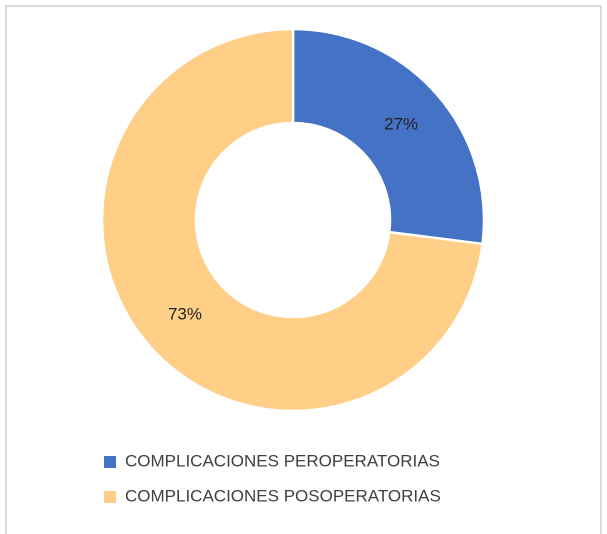 This screenshot has height=534, width=607. Describe the element at coordinates (388, 136) in the screenshot. I see `donut-slice` at that location.